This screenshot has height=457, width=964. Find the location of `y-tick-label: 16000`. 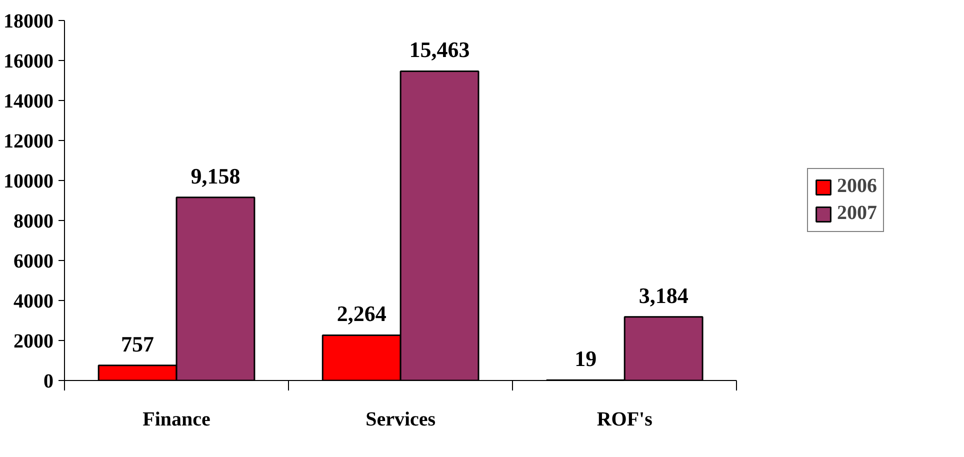

y-tick-label: 16000 is located at coordinates (29, 61).